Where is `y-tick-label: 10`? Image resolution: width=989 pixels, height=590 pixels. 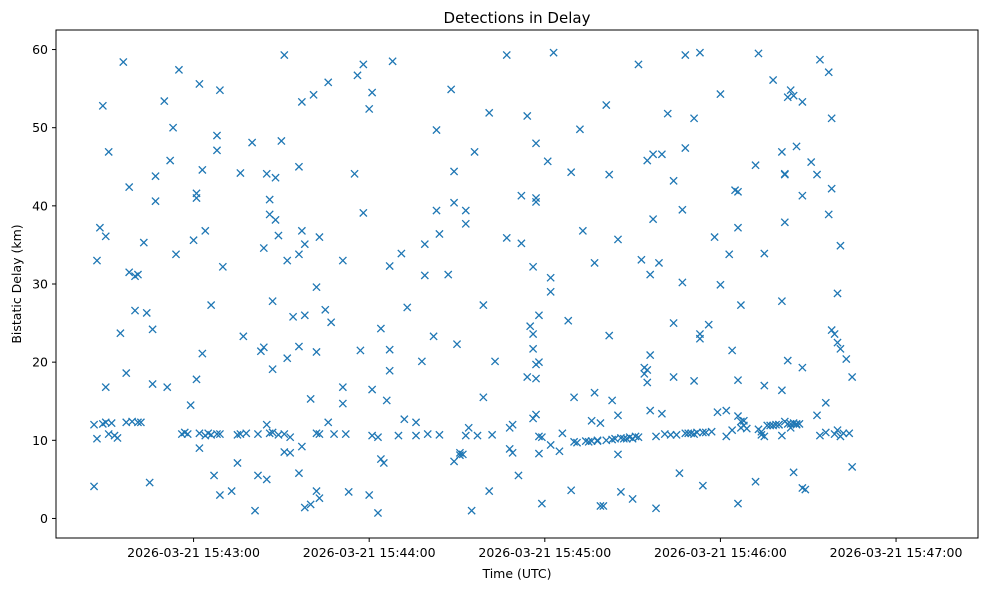
y-tick-label: 10 is located at coordinates (40, 440).